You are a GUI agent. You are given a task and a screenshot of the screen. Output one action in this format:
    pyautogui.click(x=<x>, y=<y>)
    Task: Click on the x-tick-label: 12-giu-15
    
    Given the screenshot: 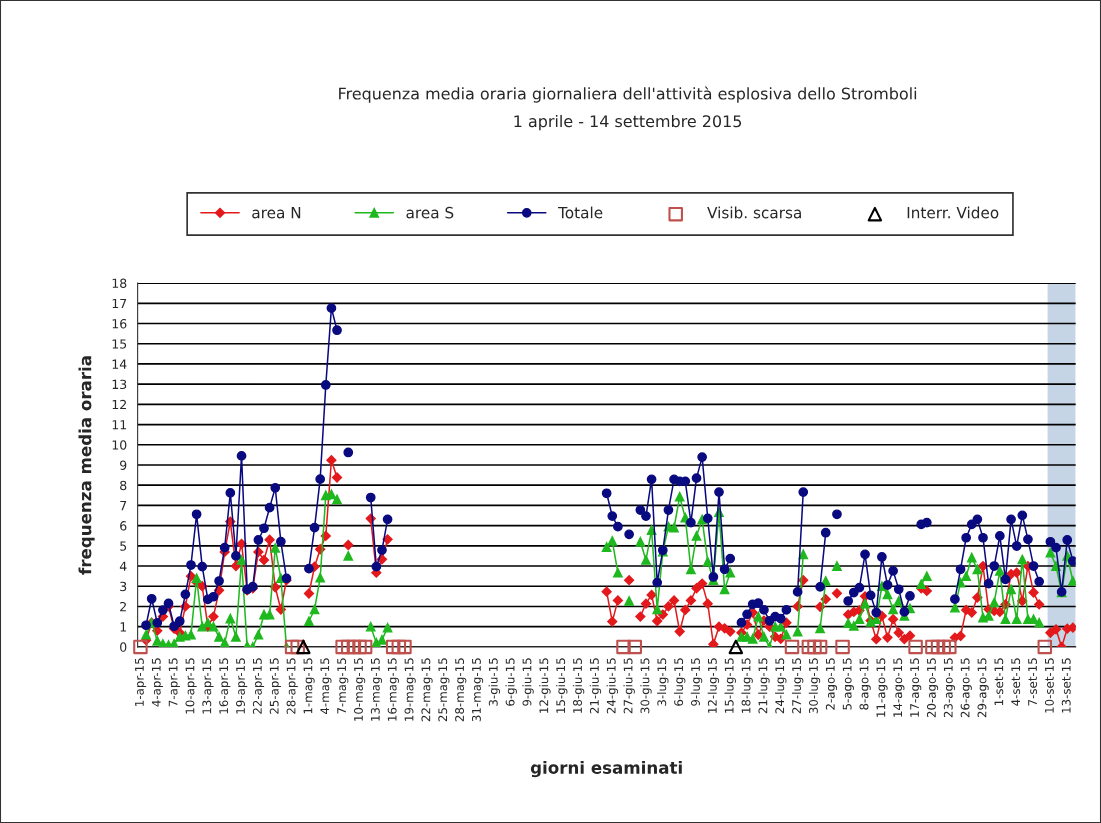 What is the action you would take?
    pyautogui.click(x=545, y=685)
    